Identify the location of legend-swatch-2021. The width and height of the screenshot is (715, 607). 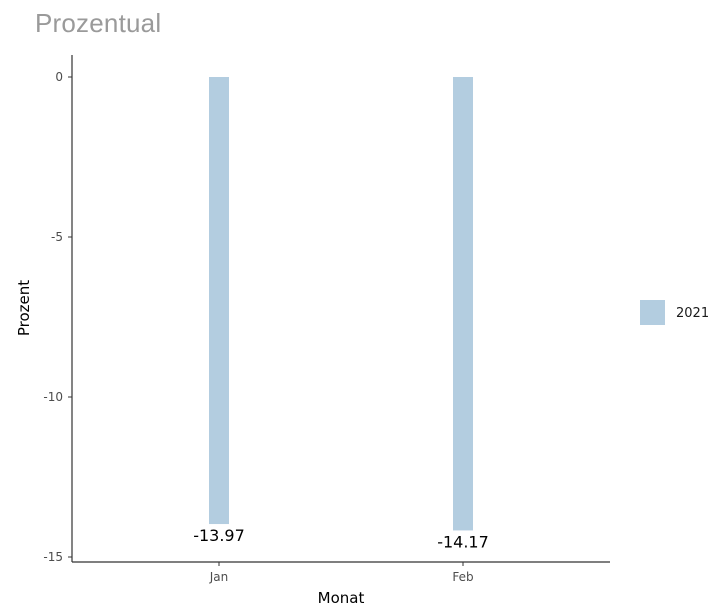
(652, 312).